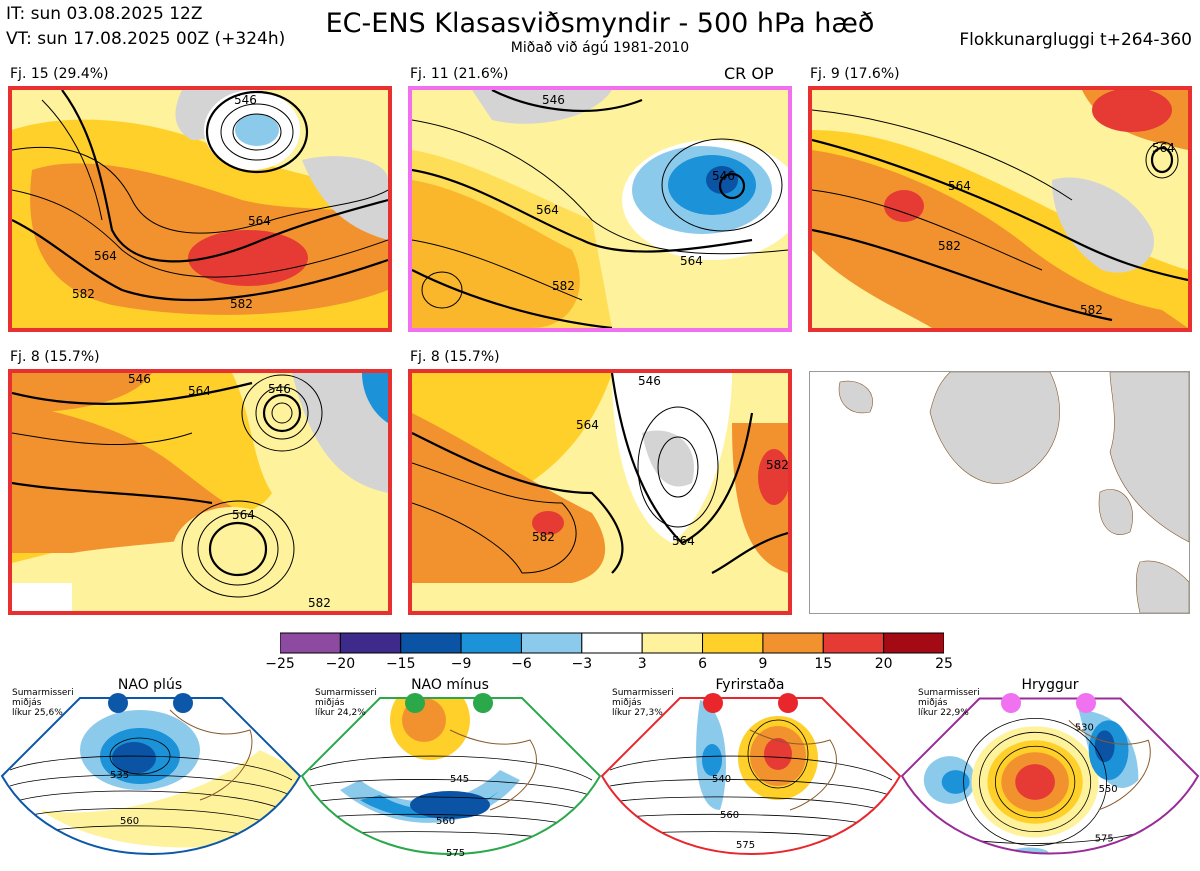 This screenshot has height=871, width=1200. What do you see at coordinates (600, 492) in the screenshot?
I see `cluster-map-5: 546 564 564 582 582` at bounding box center [600, 492].